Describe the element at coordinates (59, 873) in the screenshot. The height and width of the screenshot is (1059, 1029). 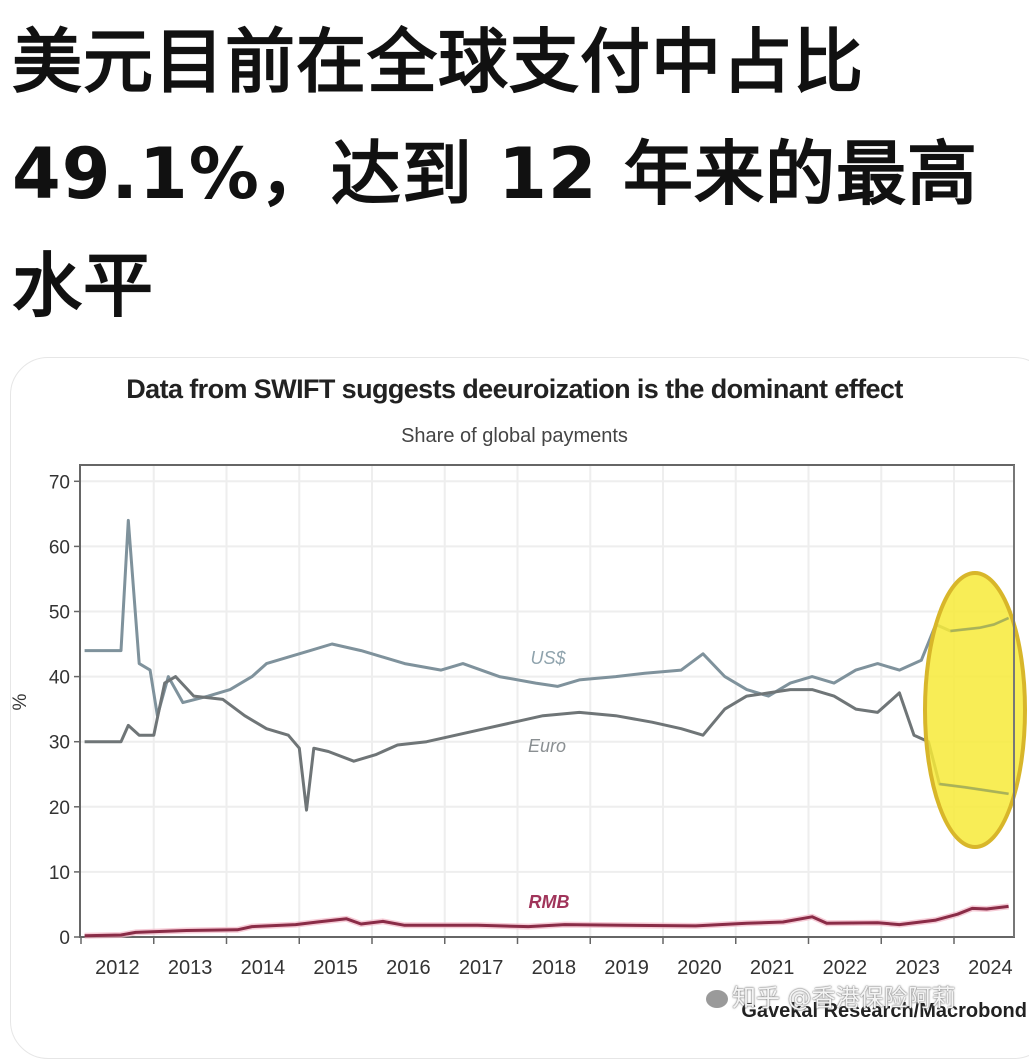
I see `y-tick-label: 10` at that location.